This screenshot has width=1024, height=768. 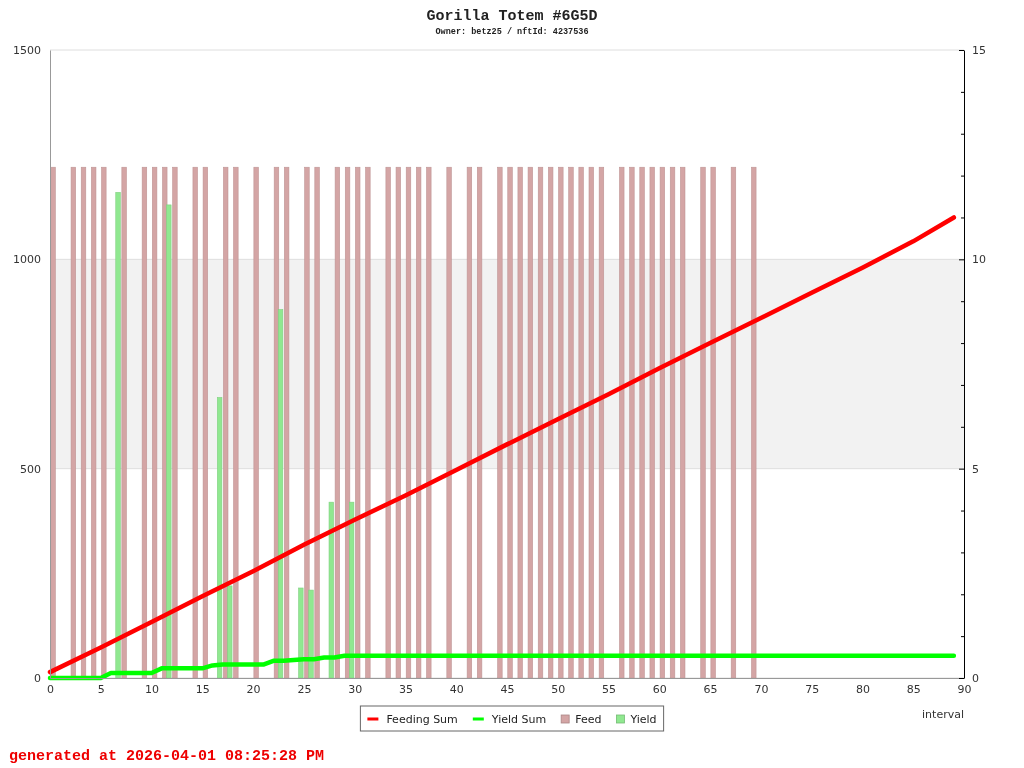 I want to click on line-series, so click(x=502, y=667).